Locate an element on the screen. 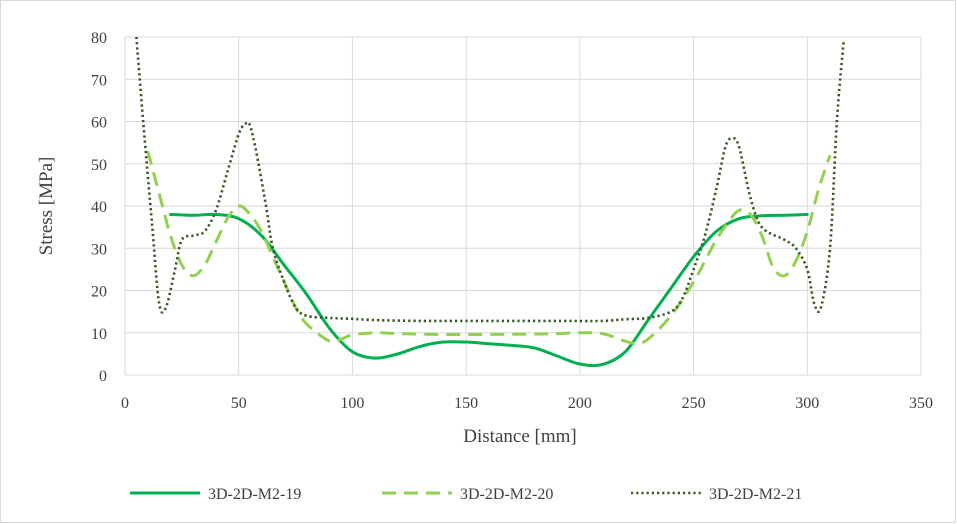 The height and width of the screenshot is (524, 957). y-tick-label: 80 is located at coordinates (99, 38).